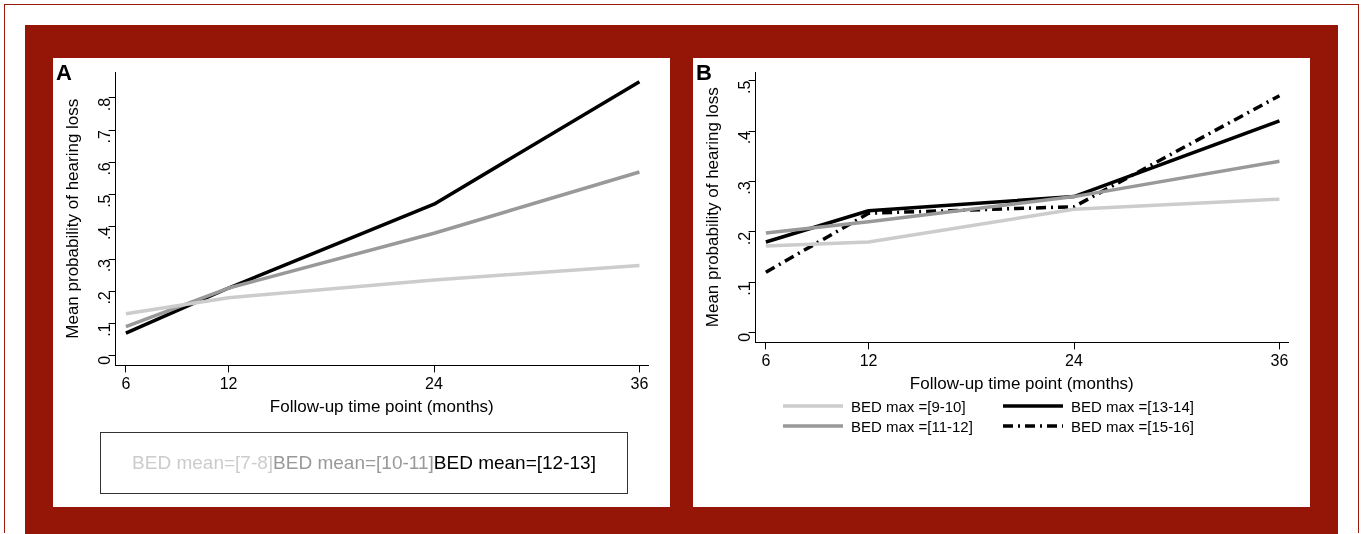 This screenshot has height=534, width=1363. I want to click on y-tick-label: .8, so click(105, 104).